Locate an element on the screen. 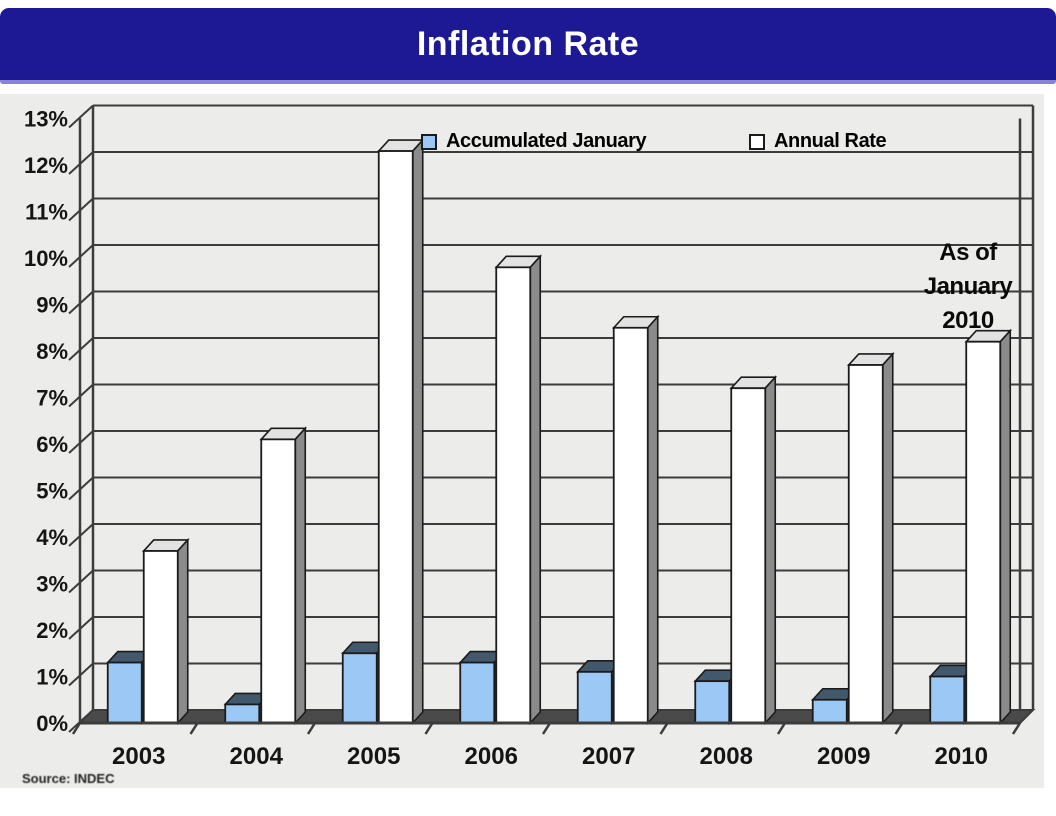  bar-accumulated-2003 is located at coordinates (124, 692).